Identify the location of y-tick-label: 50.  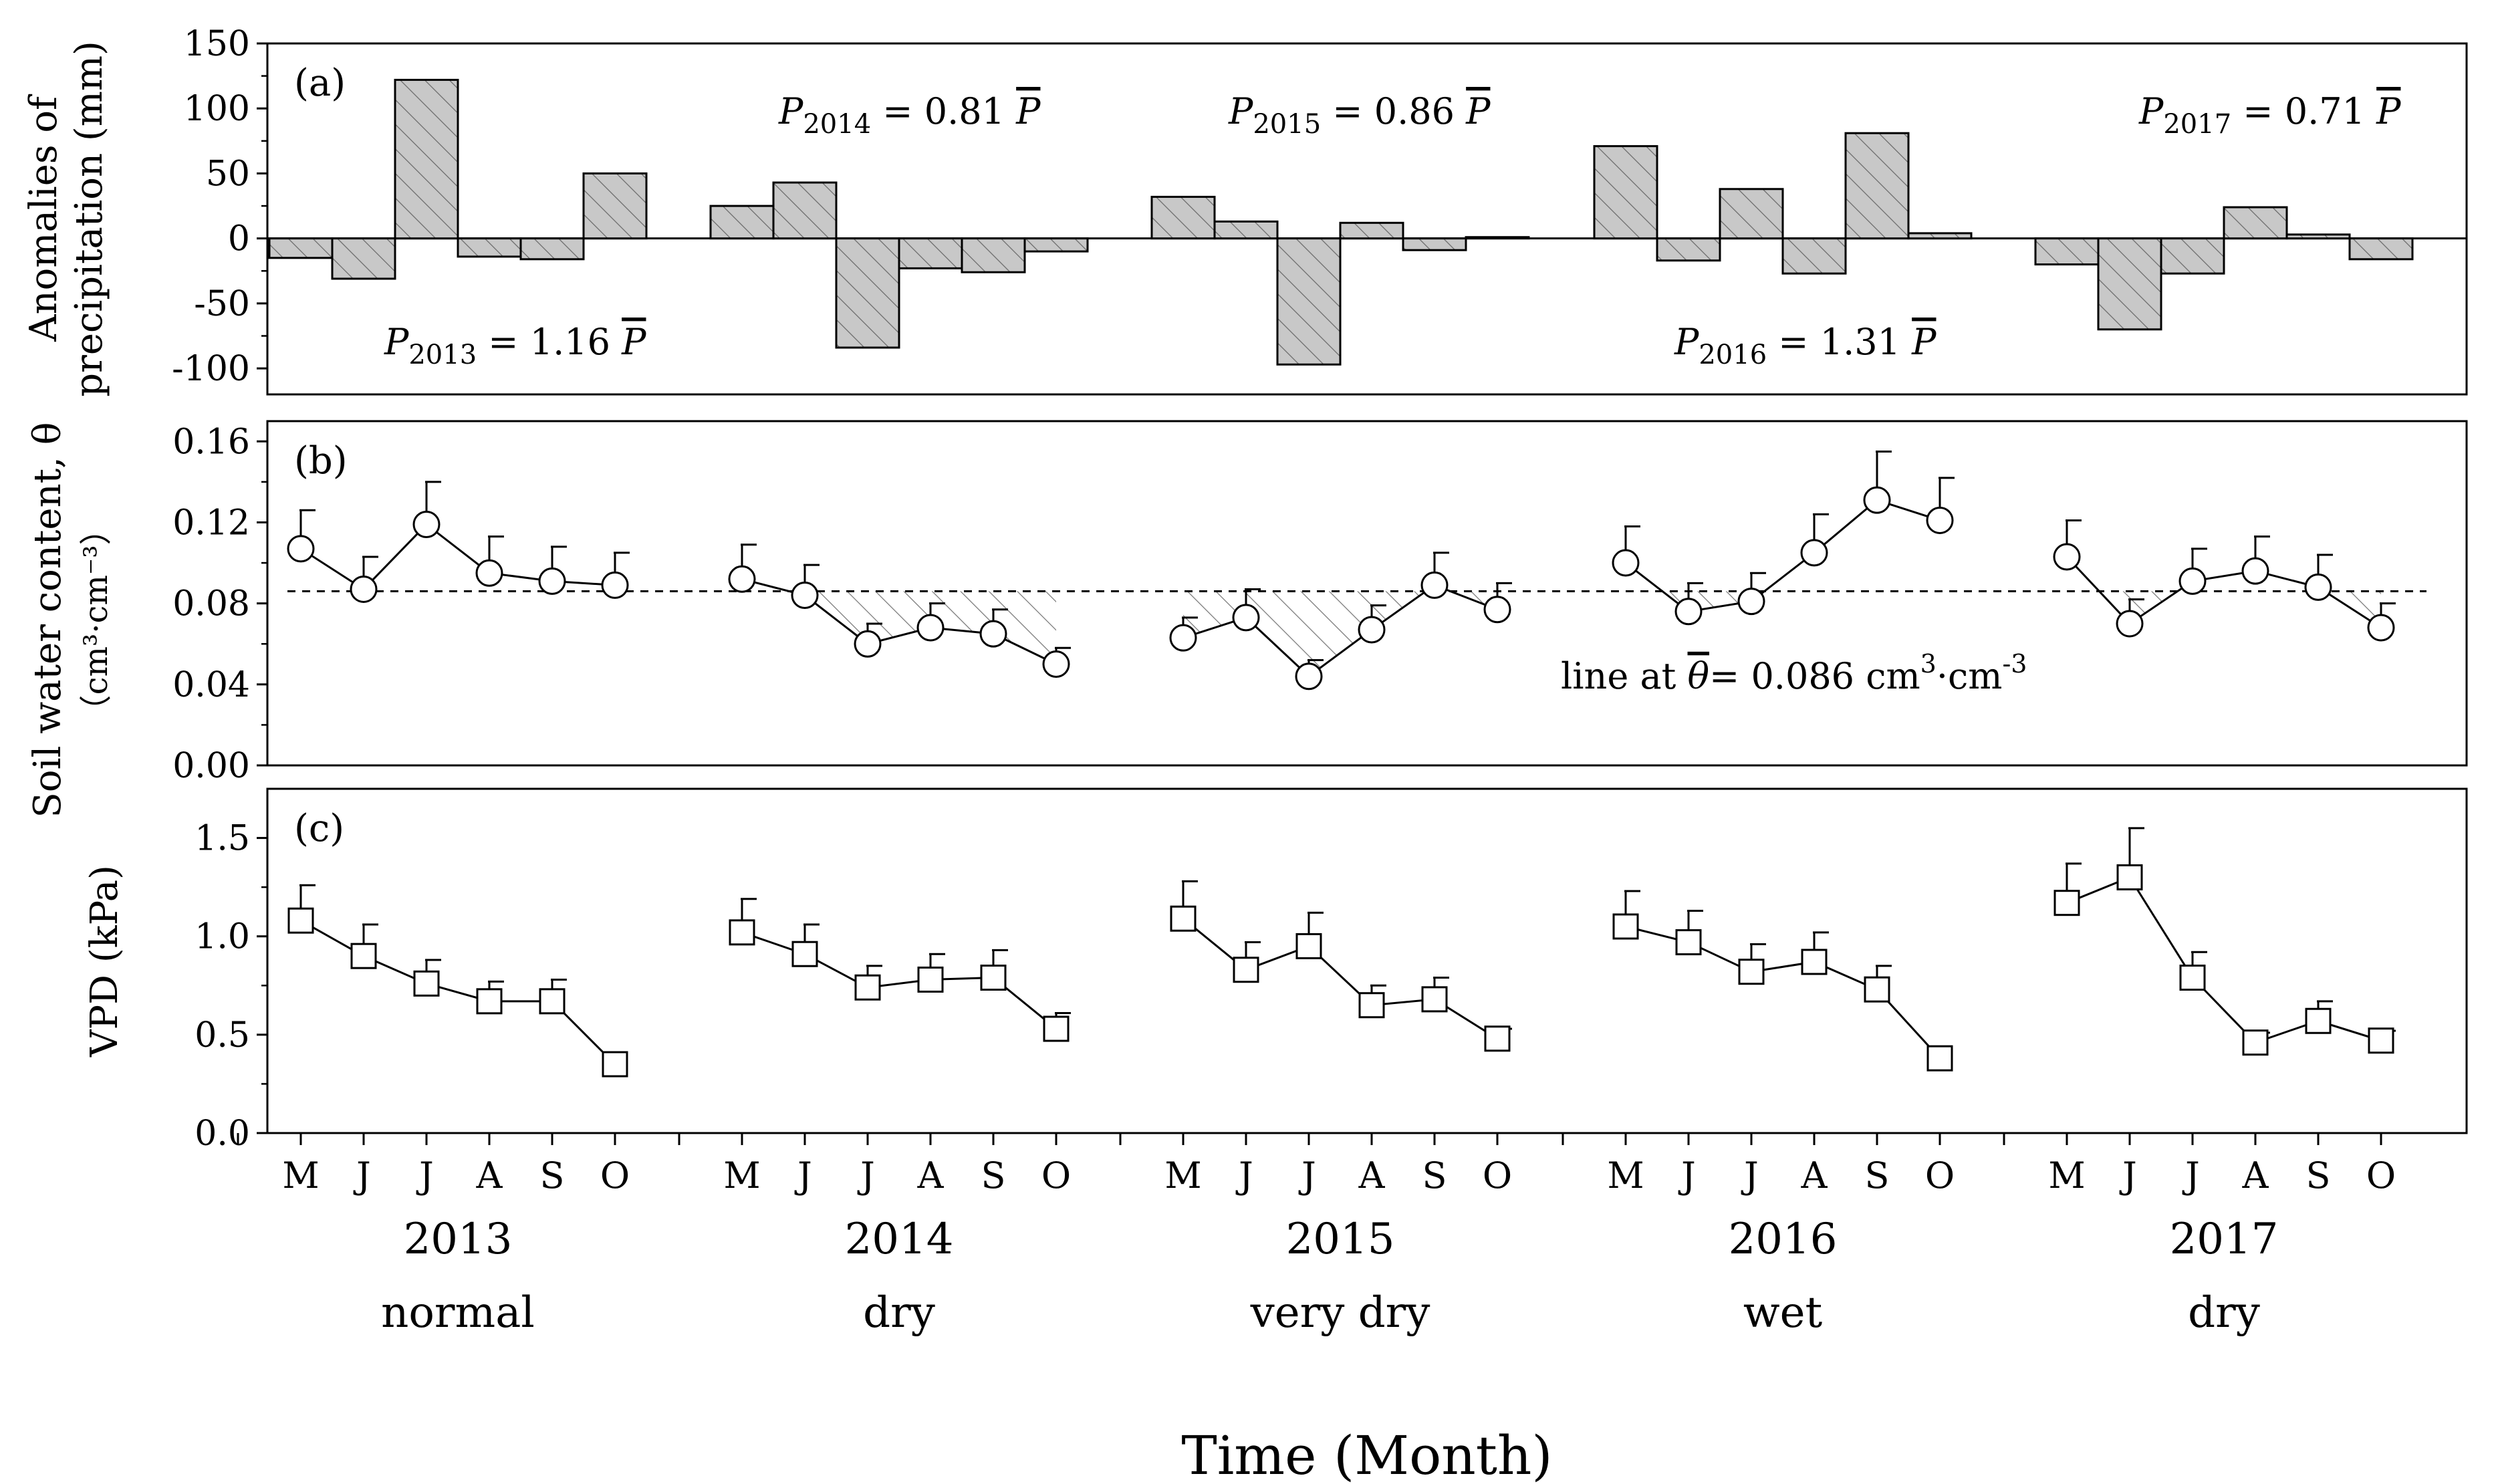
(228, 174).